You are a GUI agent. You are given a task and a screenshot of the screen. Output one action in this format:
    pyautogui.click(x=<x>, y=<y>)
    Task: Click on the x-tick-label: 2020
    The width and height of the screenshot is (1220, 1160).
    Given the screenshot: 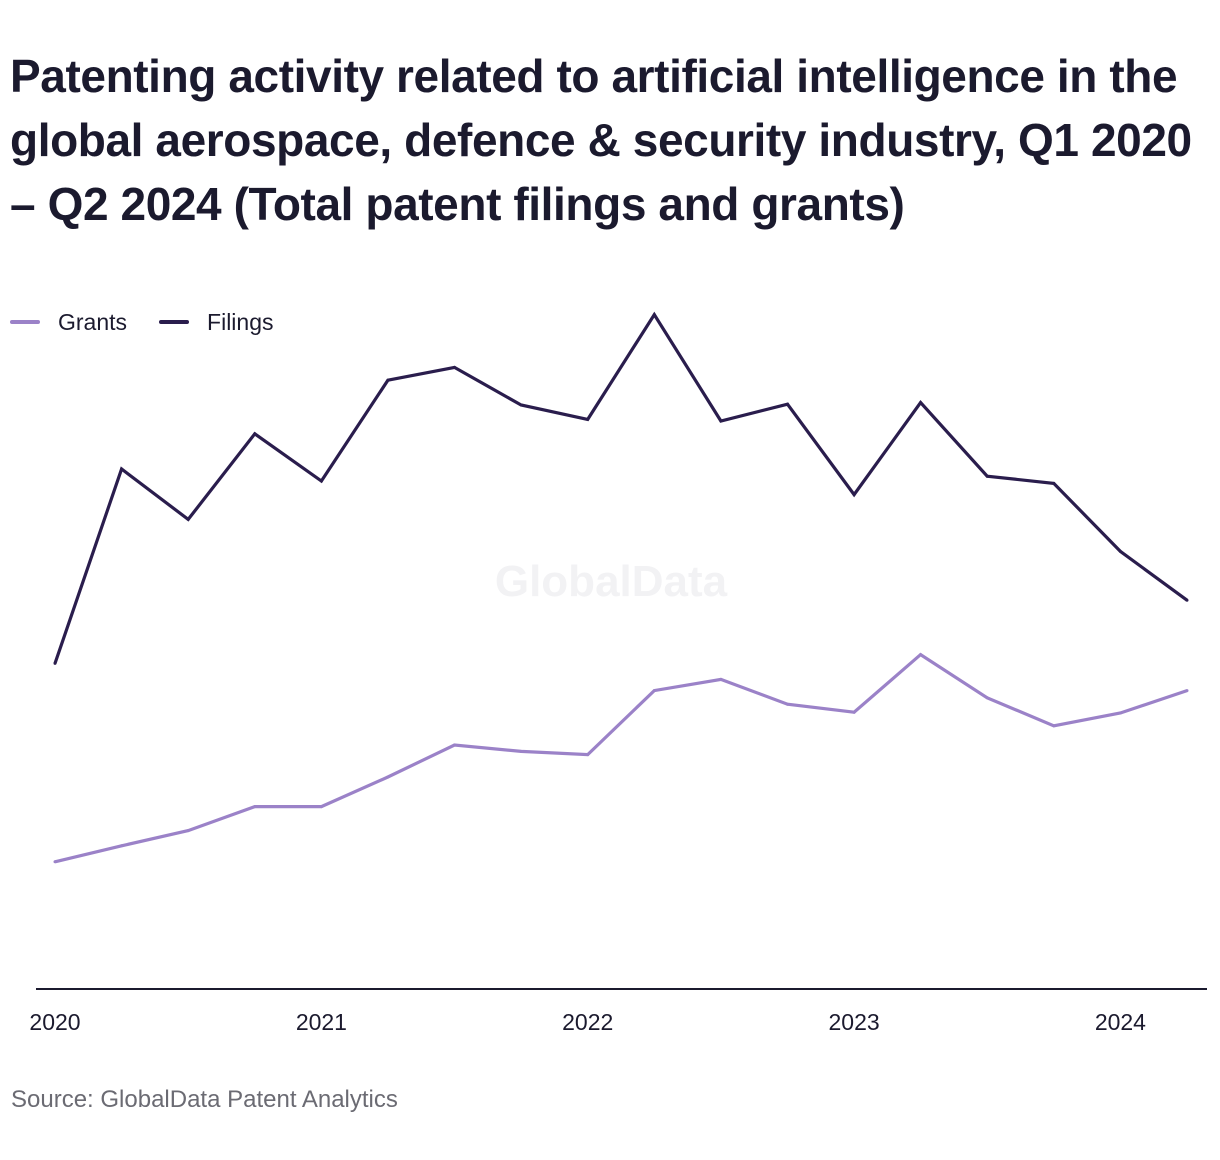 What is the action you would take?
    pyautogui.click(x=54, y=1022)
    